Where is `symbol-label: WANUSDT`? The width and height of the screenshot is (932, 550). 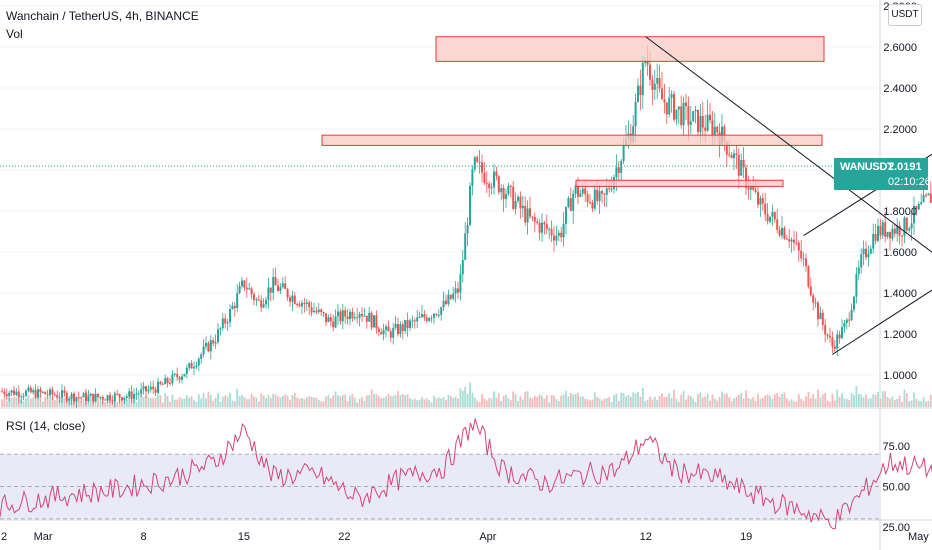
symbol-label: WANUSDT is located at coordinates (867, 167).